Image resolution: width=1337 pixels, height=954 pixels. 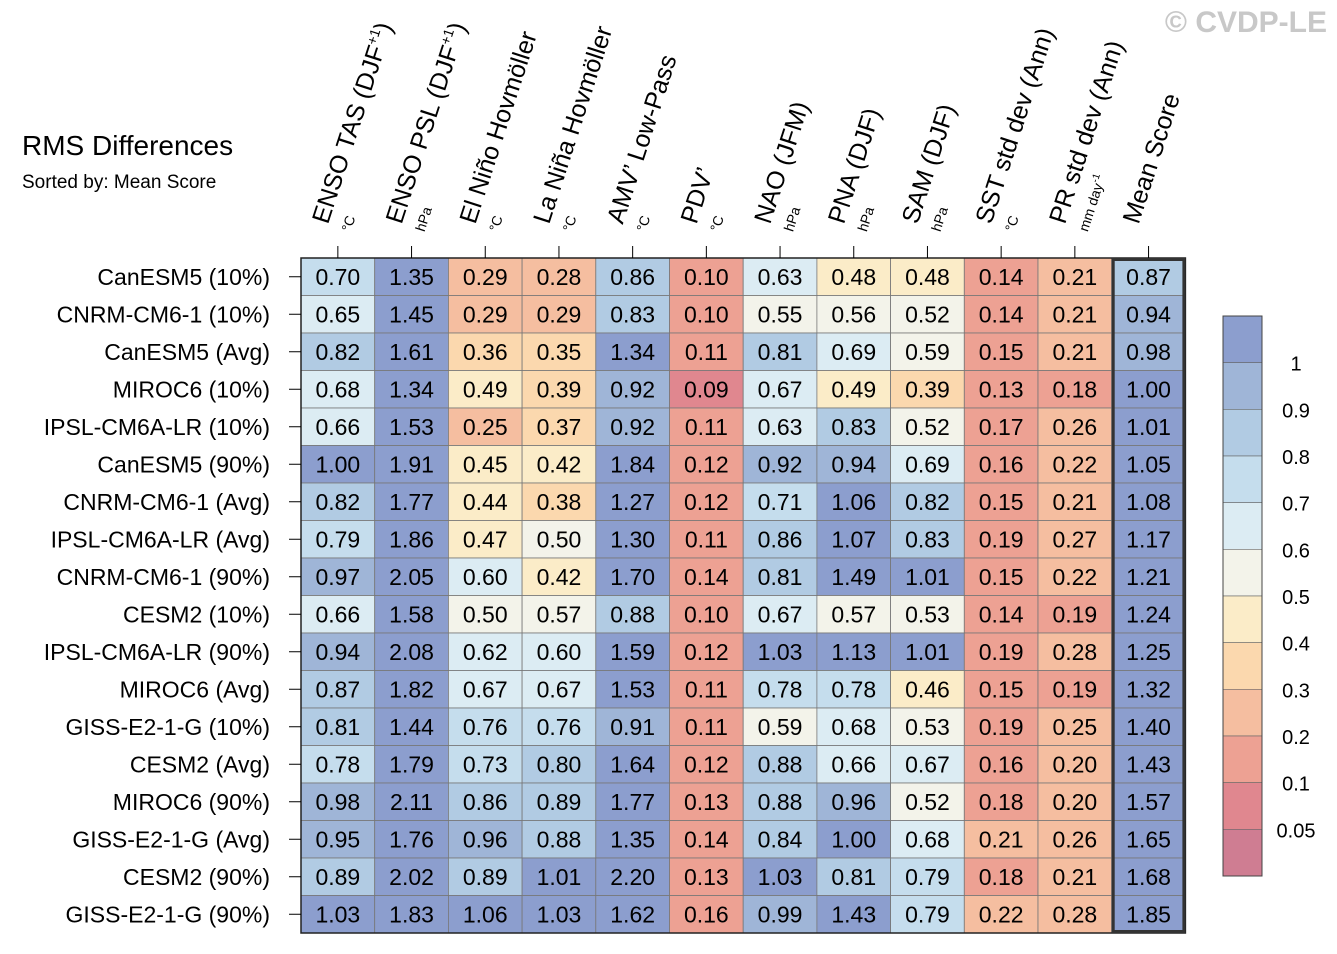 I want to click on cell-value: 1.91, so click(x=411, y=464).